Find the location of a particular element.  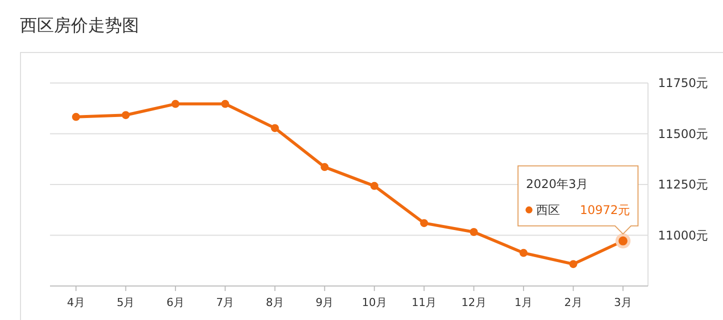

x-tick-label: 9月 is located at coordinates (325, 302).